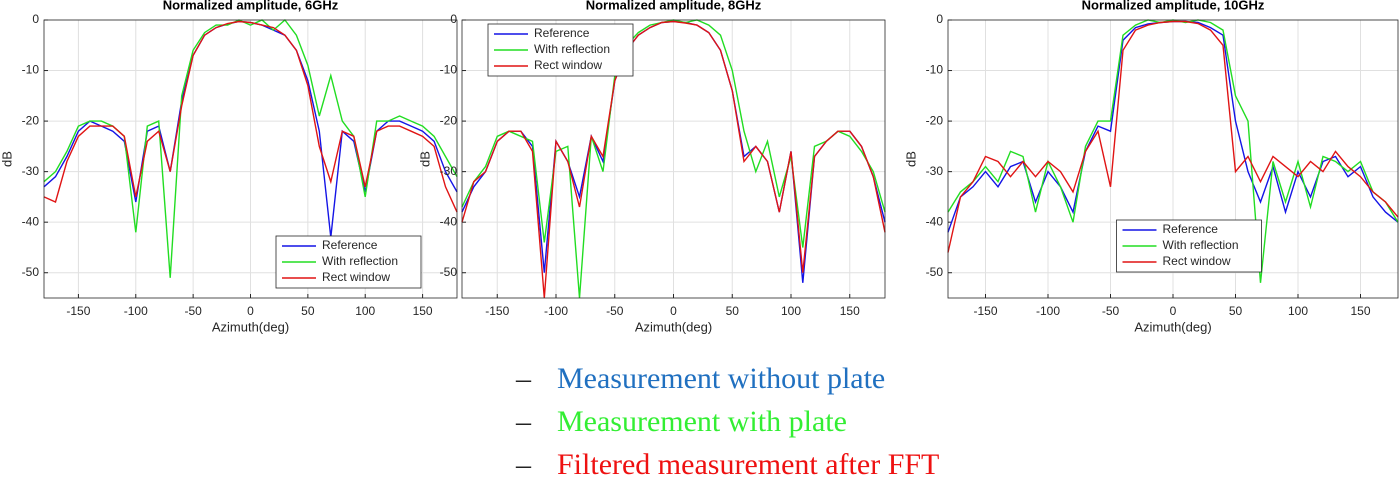  Describe the element at coordinates (748, 462) in the screenshot. I see `caption-text: Filtered measurement after FFT` at that location.